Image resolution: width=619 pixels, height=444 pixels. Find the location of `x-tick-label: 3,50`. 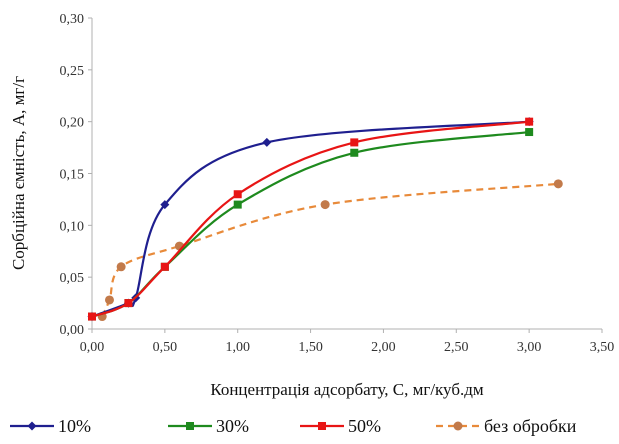

x-tick-label: 3,50 is located at coordinates (602, 347).